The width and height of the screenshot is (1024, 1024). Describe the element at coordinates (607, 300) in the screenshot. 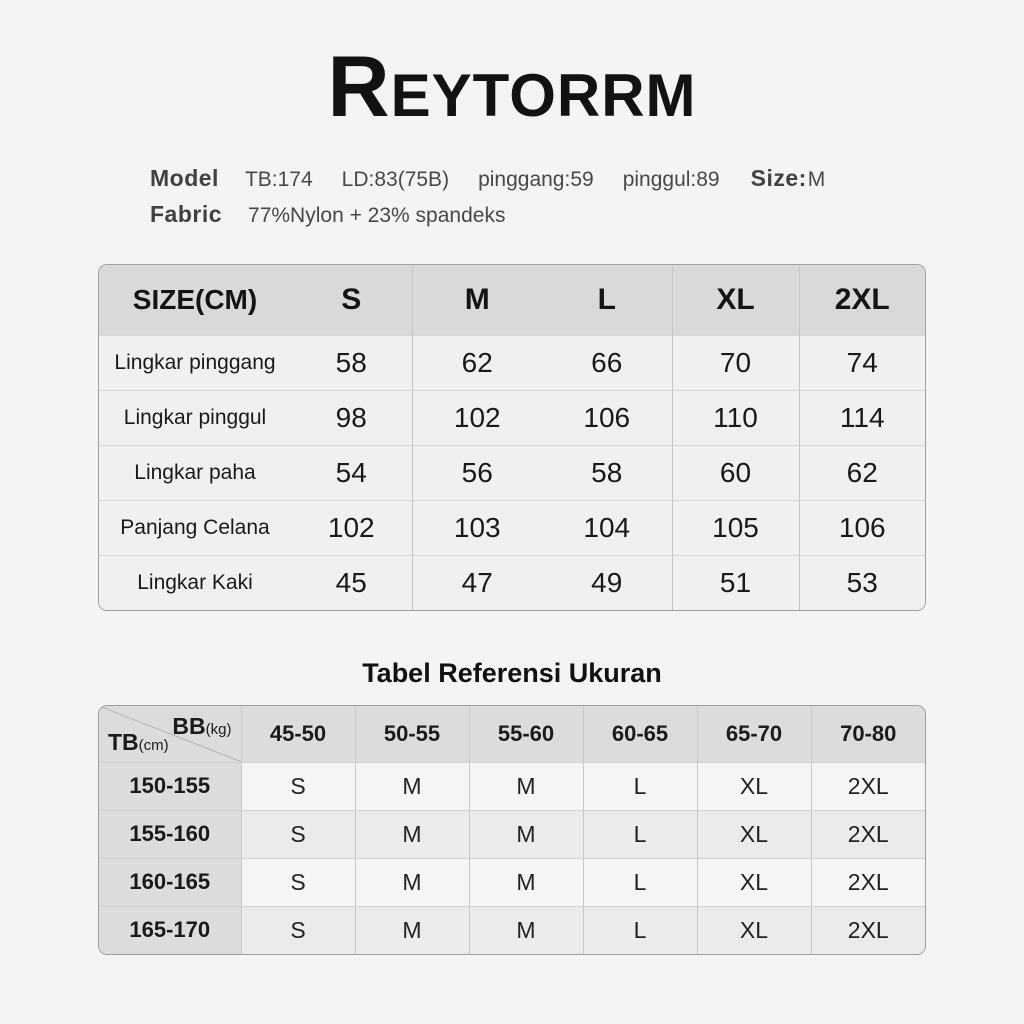

I see `size-header-l: L` at that location.